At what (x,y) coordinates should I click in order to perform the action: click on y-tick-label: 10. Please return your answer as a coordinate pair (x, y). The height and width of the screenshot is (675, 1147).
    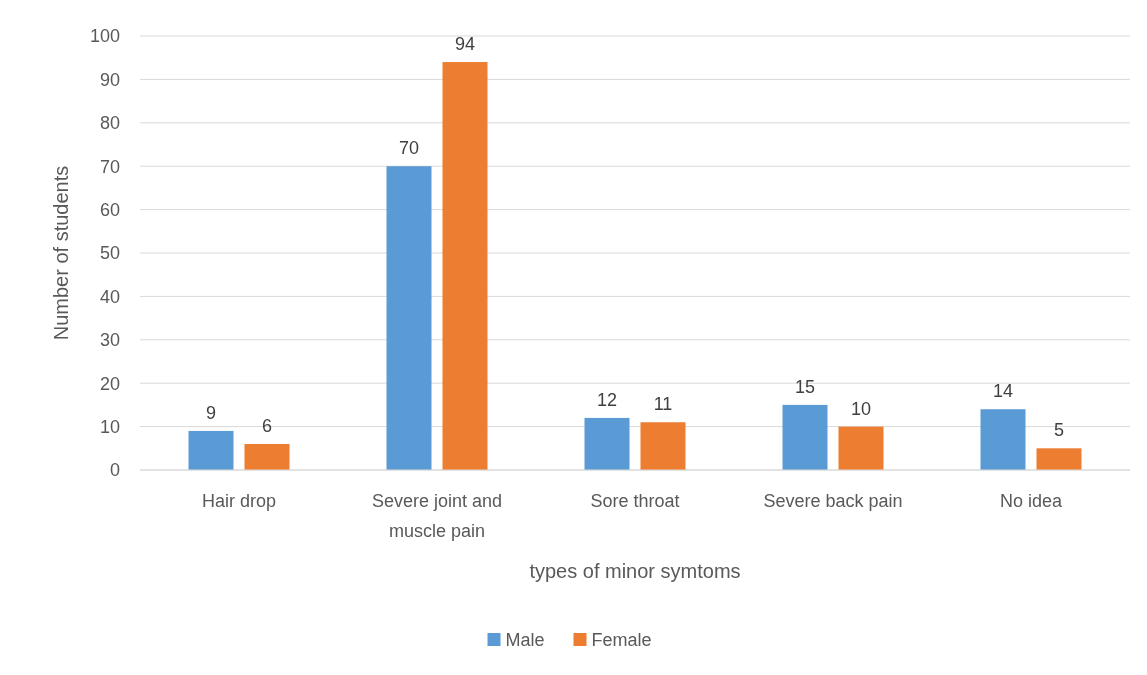
    Looking at the image, I should click on (109, 426).